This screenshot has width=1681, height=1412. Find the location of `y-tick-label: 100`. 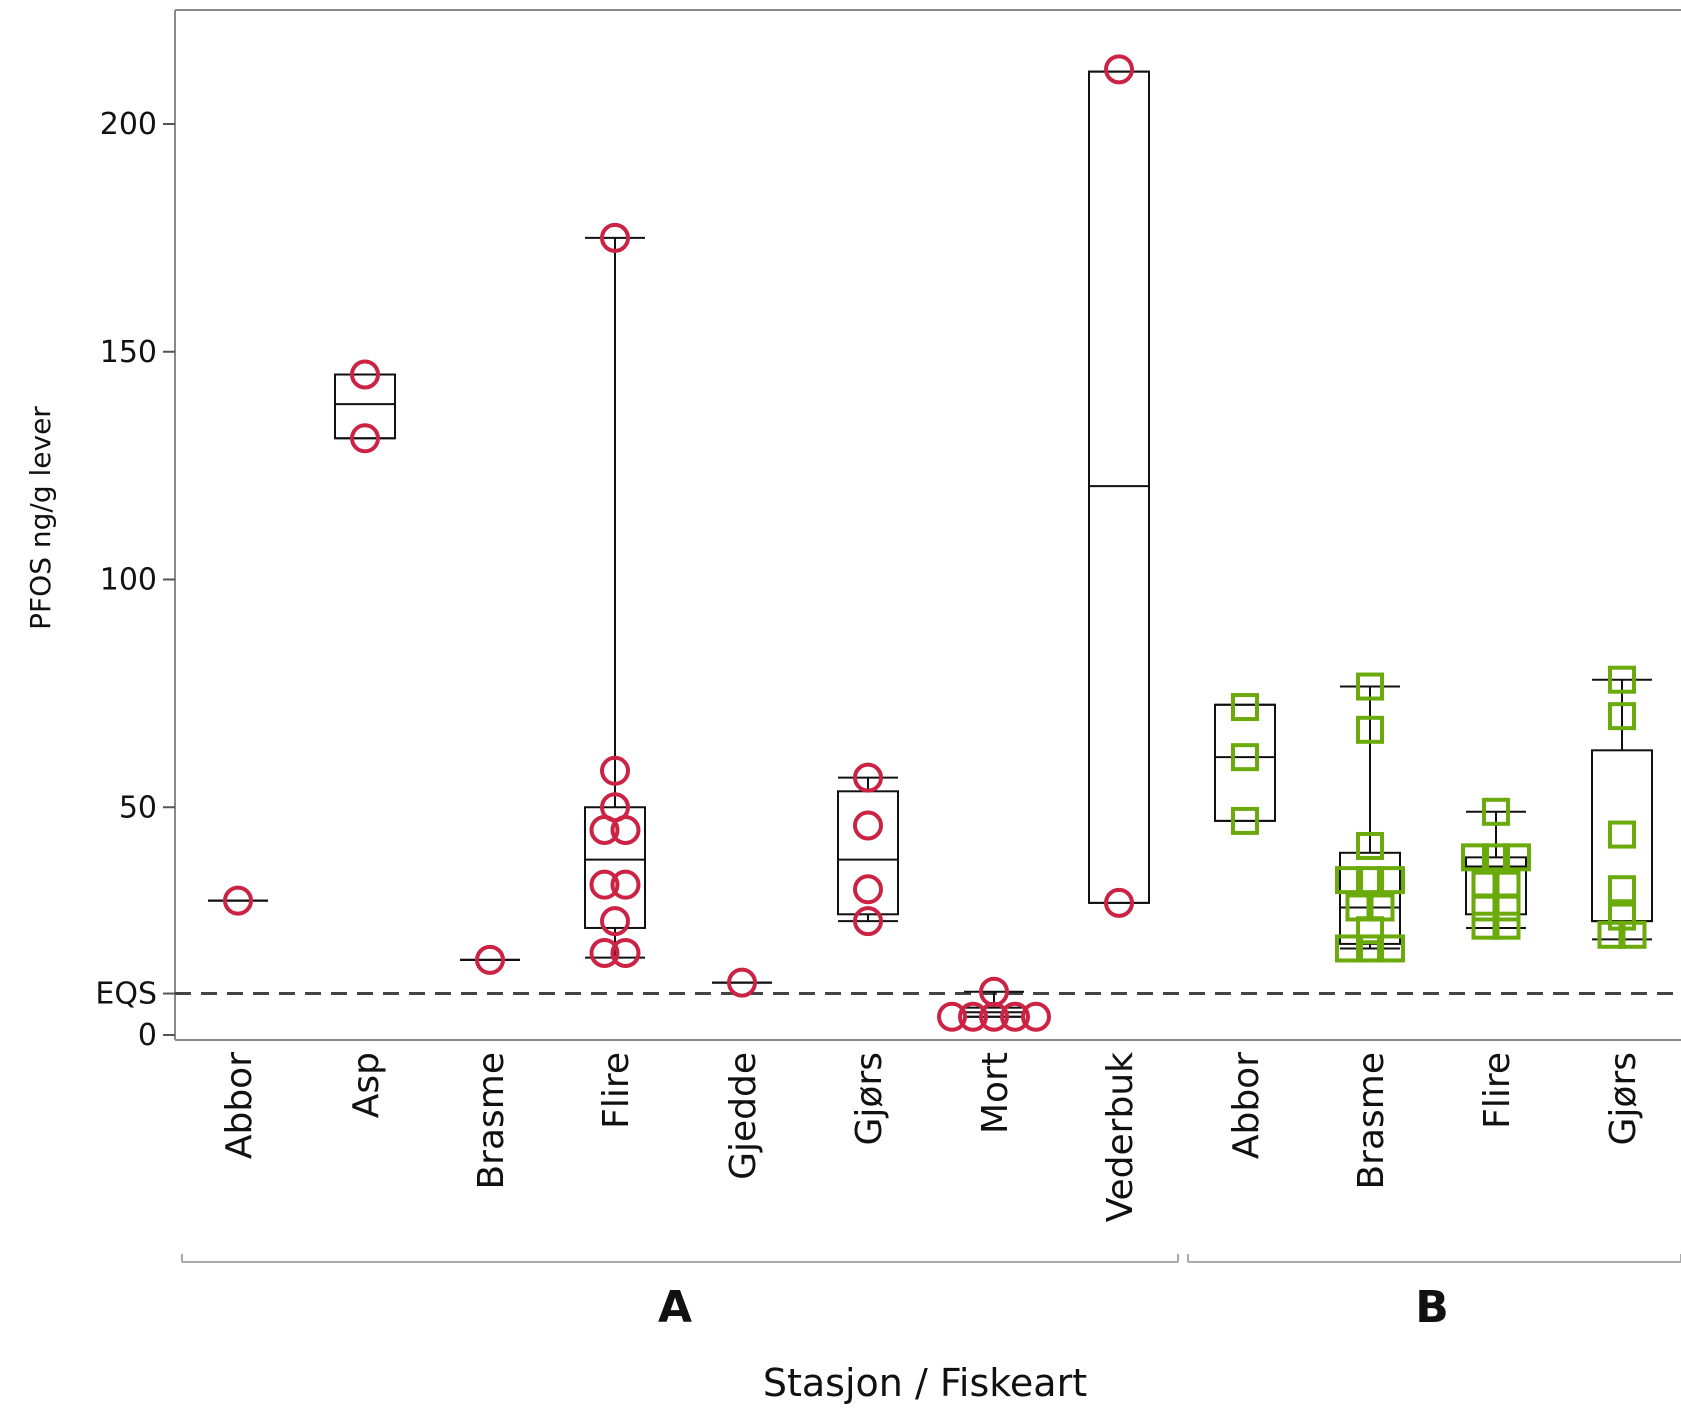

y-tick-label: 100 is located at coordinates (128, 580).